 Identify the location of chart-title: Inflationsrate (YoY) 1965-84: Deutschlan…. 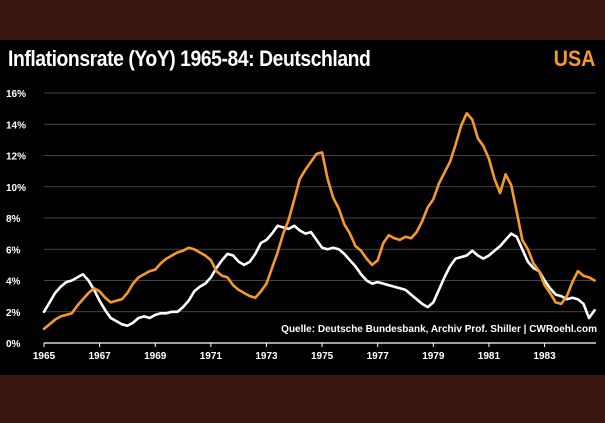
(189, 58).